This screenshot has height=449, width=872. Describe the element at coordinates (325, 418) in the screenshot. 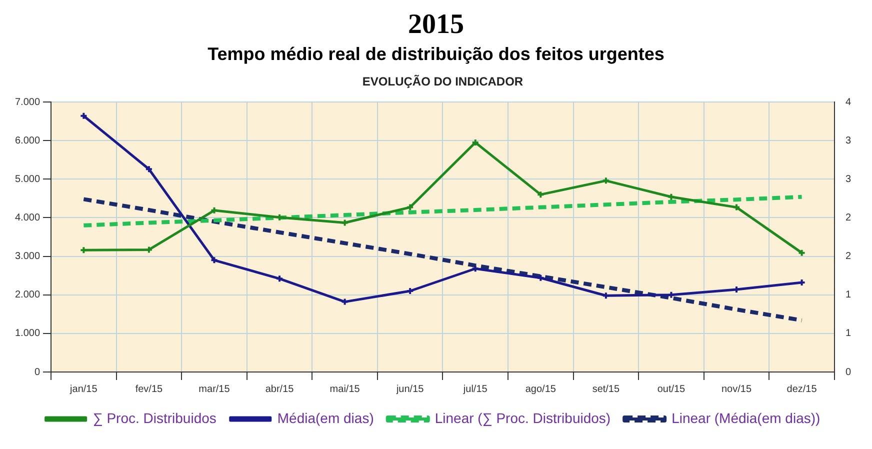

I see `legend-label: Média(em dias)` at that location.